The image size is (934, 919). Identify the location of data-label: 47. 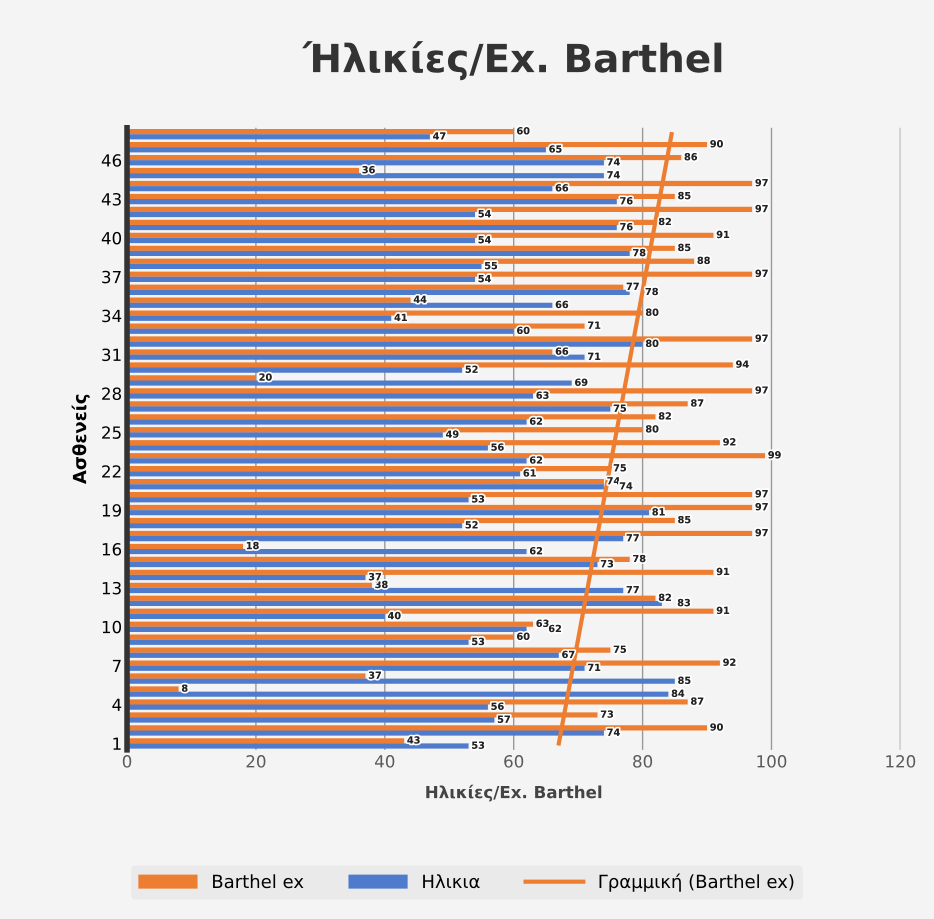
(439, 136).